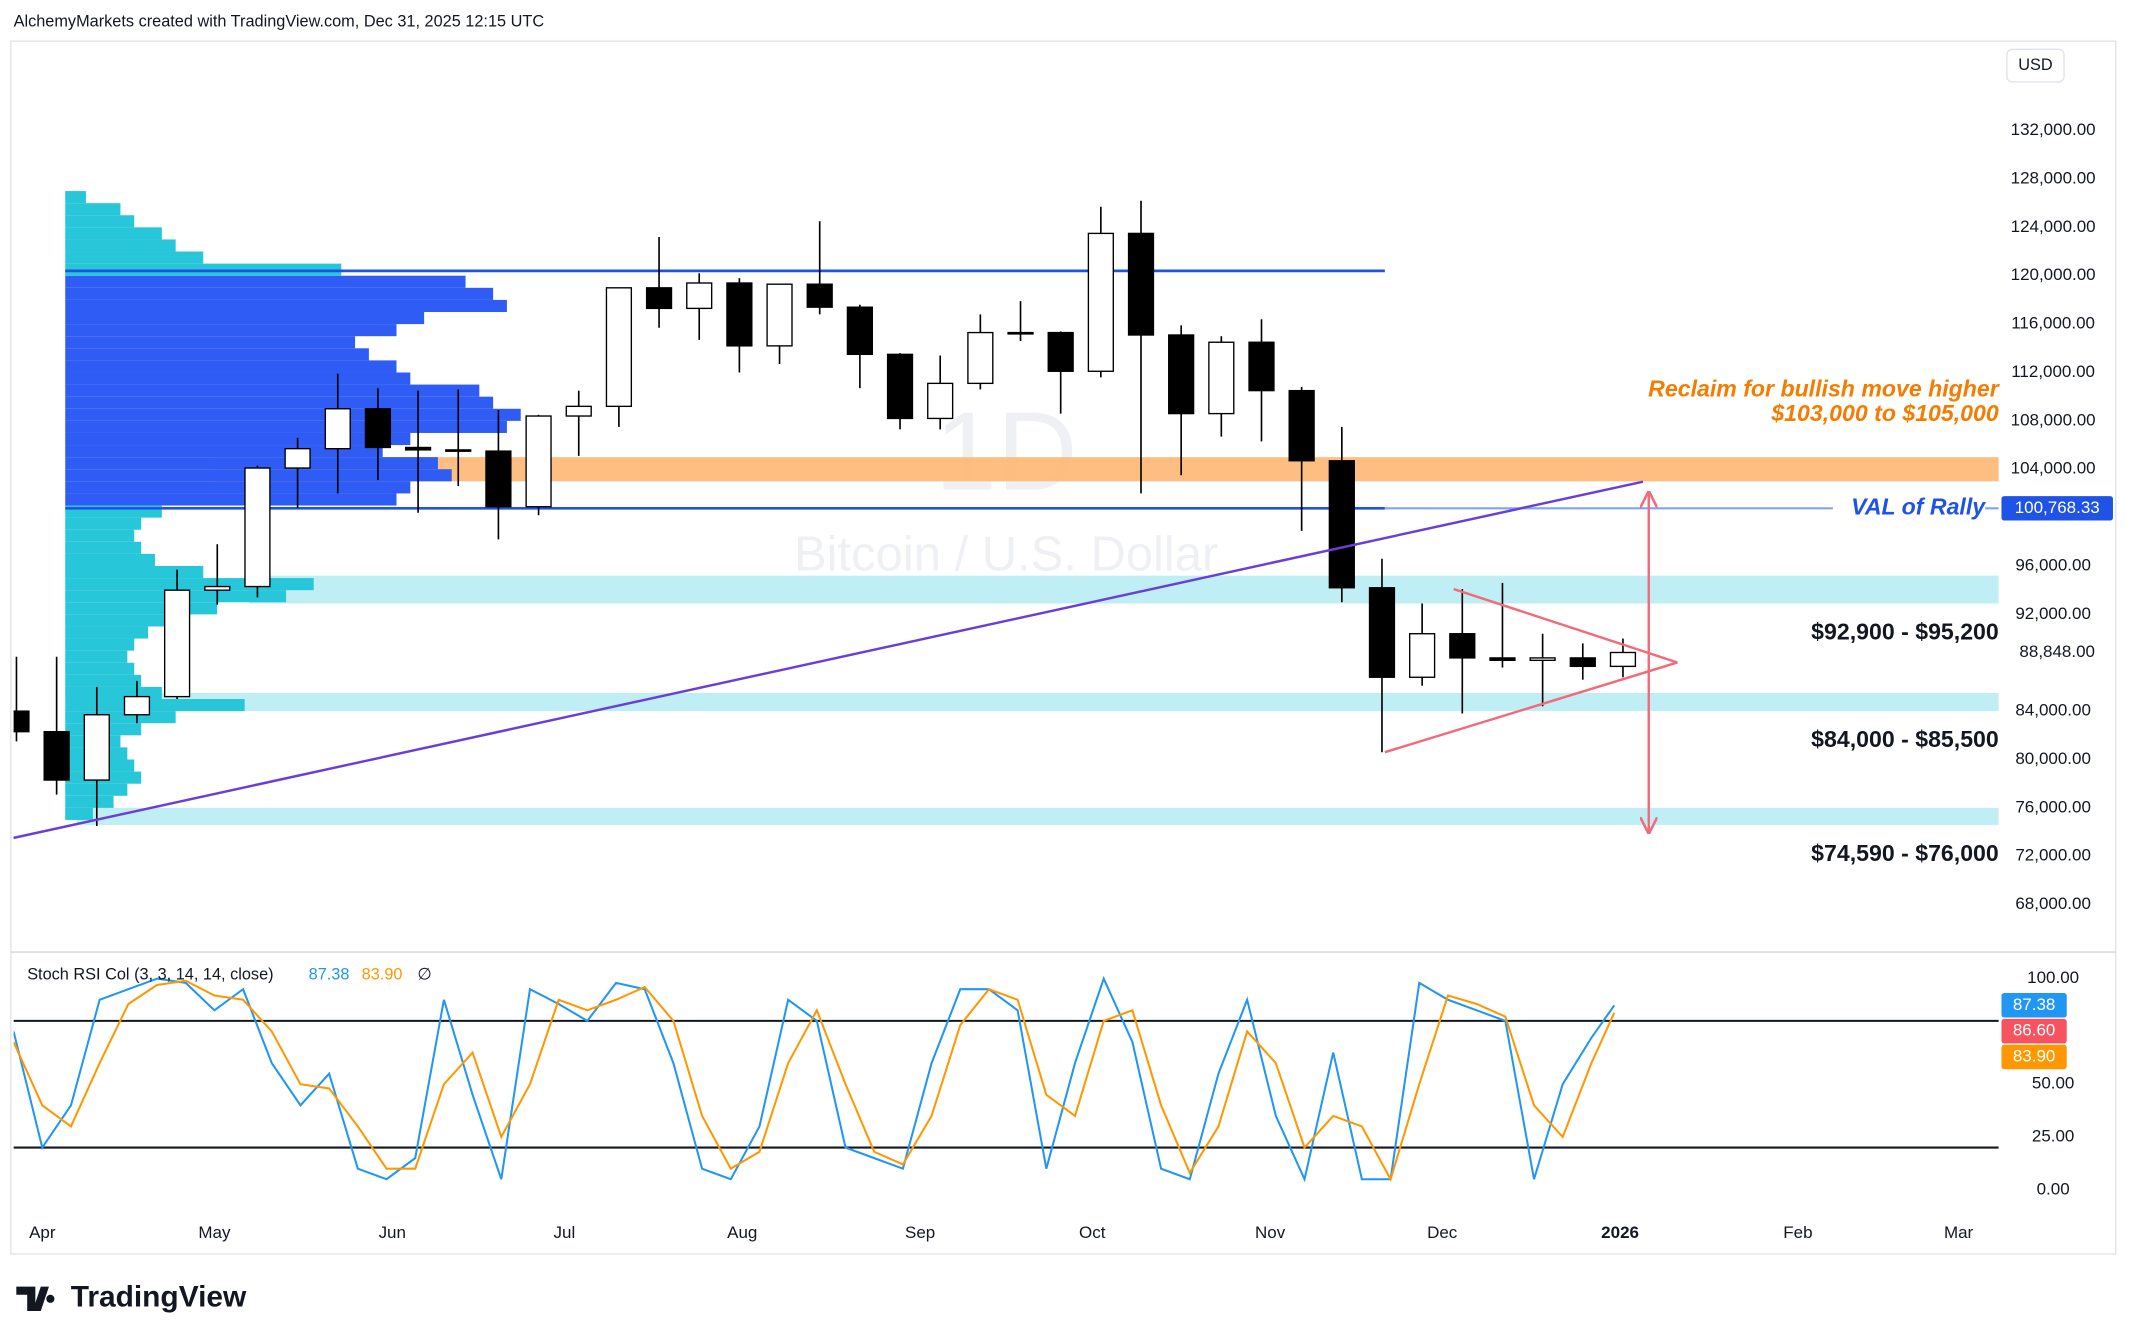 This screenshot has height=1344, width=2132. Describe the element at coordinates (1006, 450) in the screenshot. I see `watermark-interval: 1D` at that location.